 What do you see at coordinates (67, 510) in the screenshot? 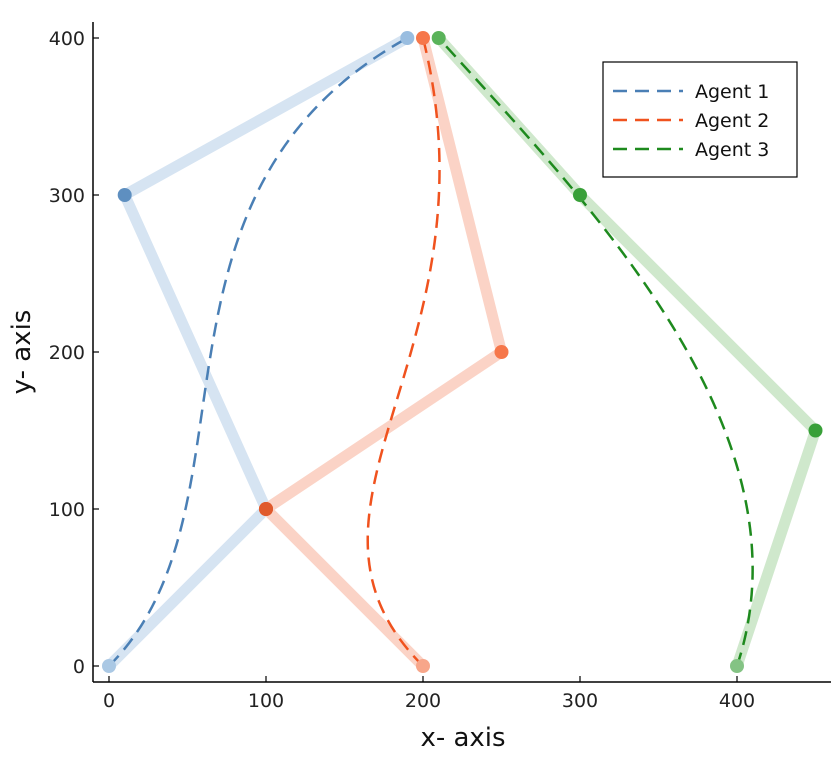
I see `y-tick-label: 100` at bounding box center [67, 510].